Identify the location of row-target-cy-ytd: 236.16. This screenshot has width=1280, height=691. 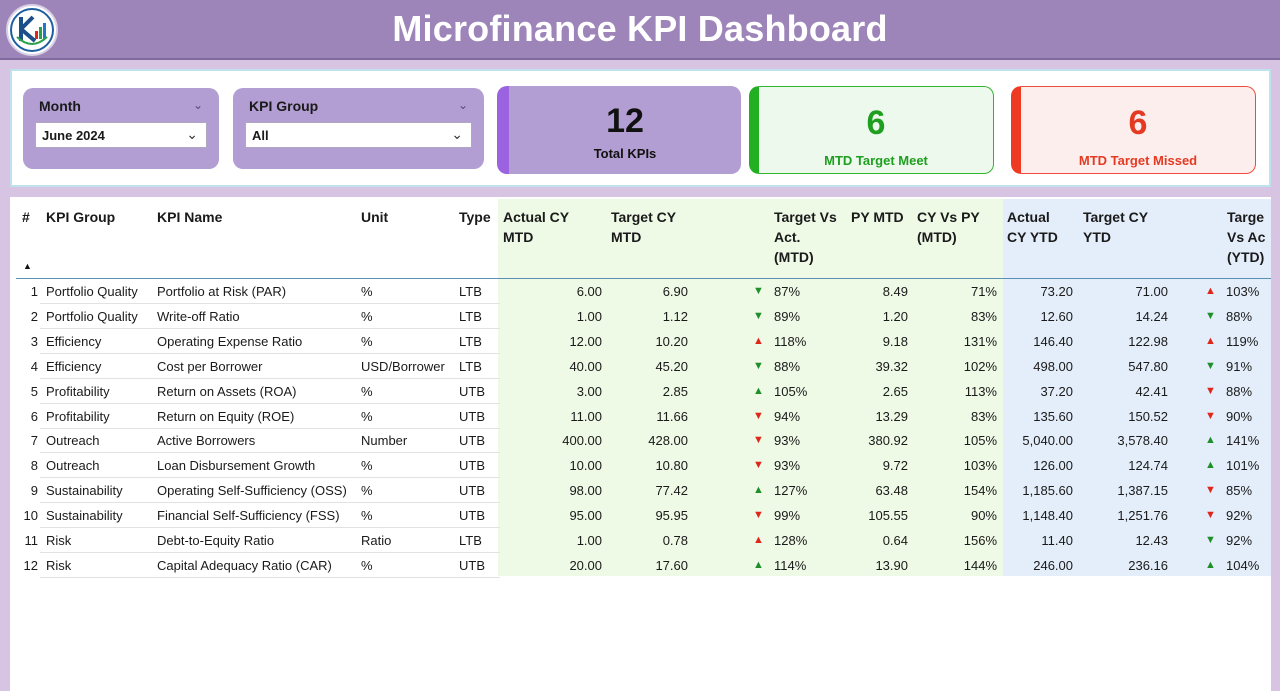
(1148, 565).